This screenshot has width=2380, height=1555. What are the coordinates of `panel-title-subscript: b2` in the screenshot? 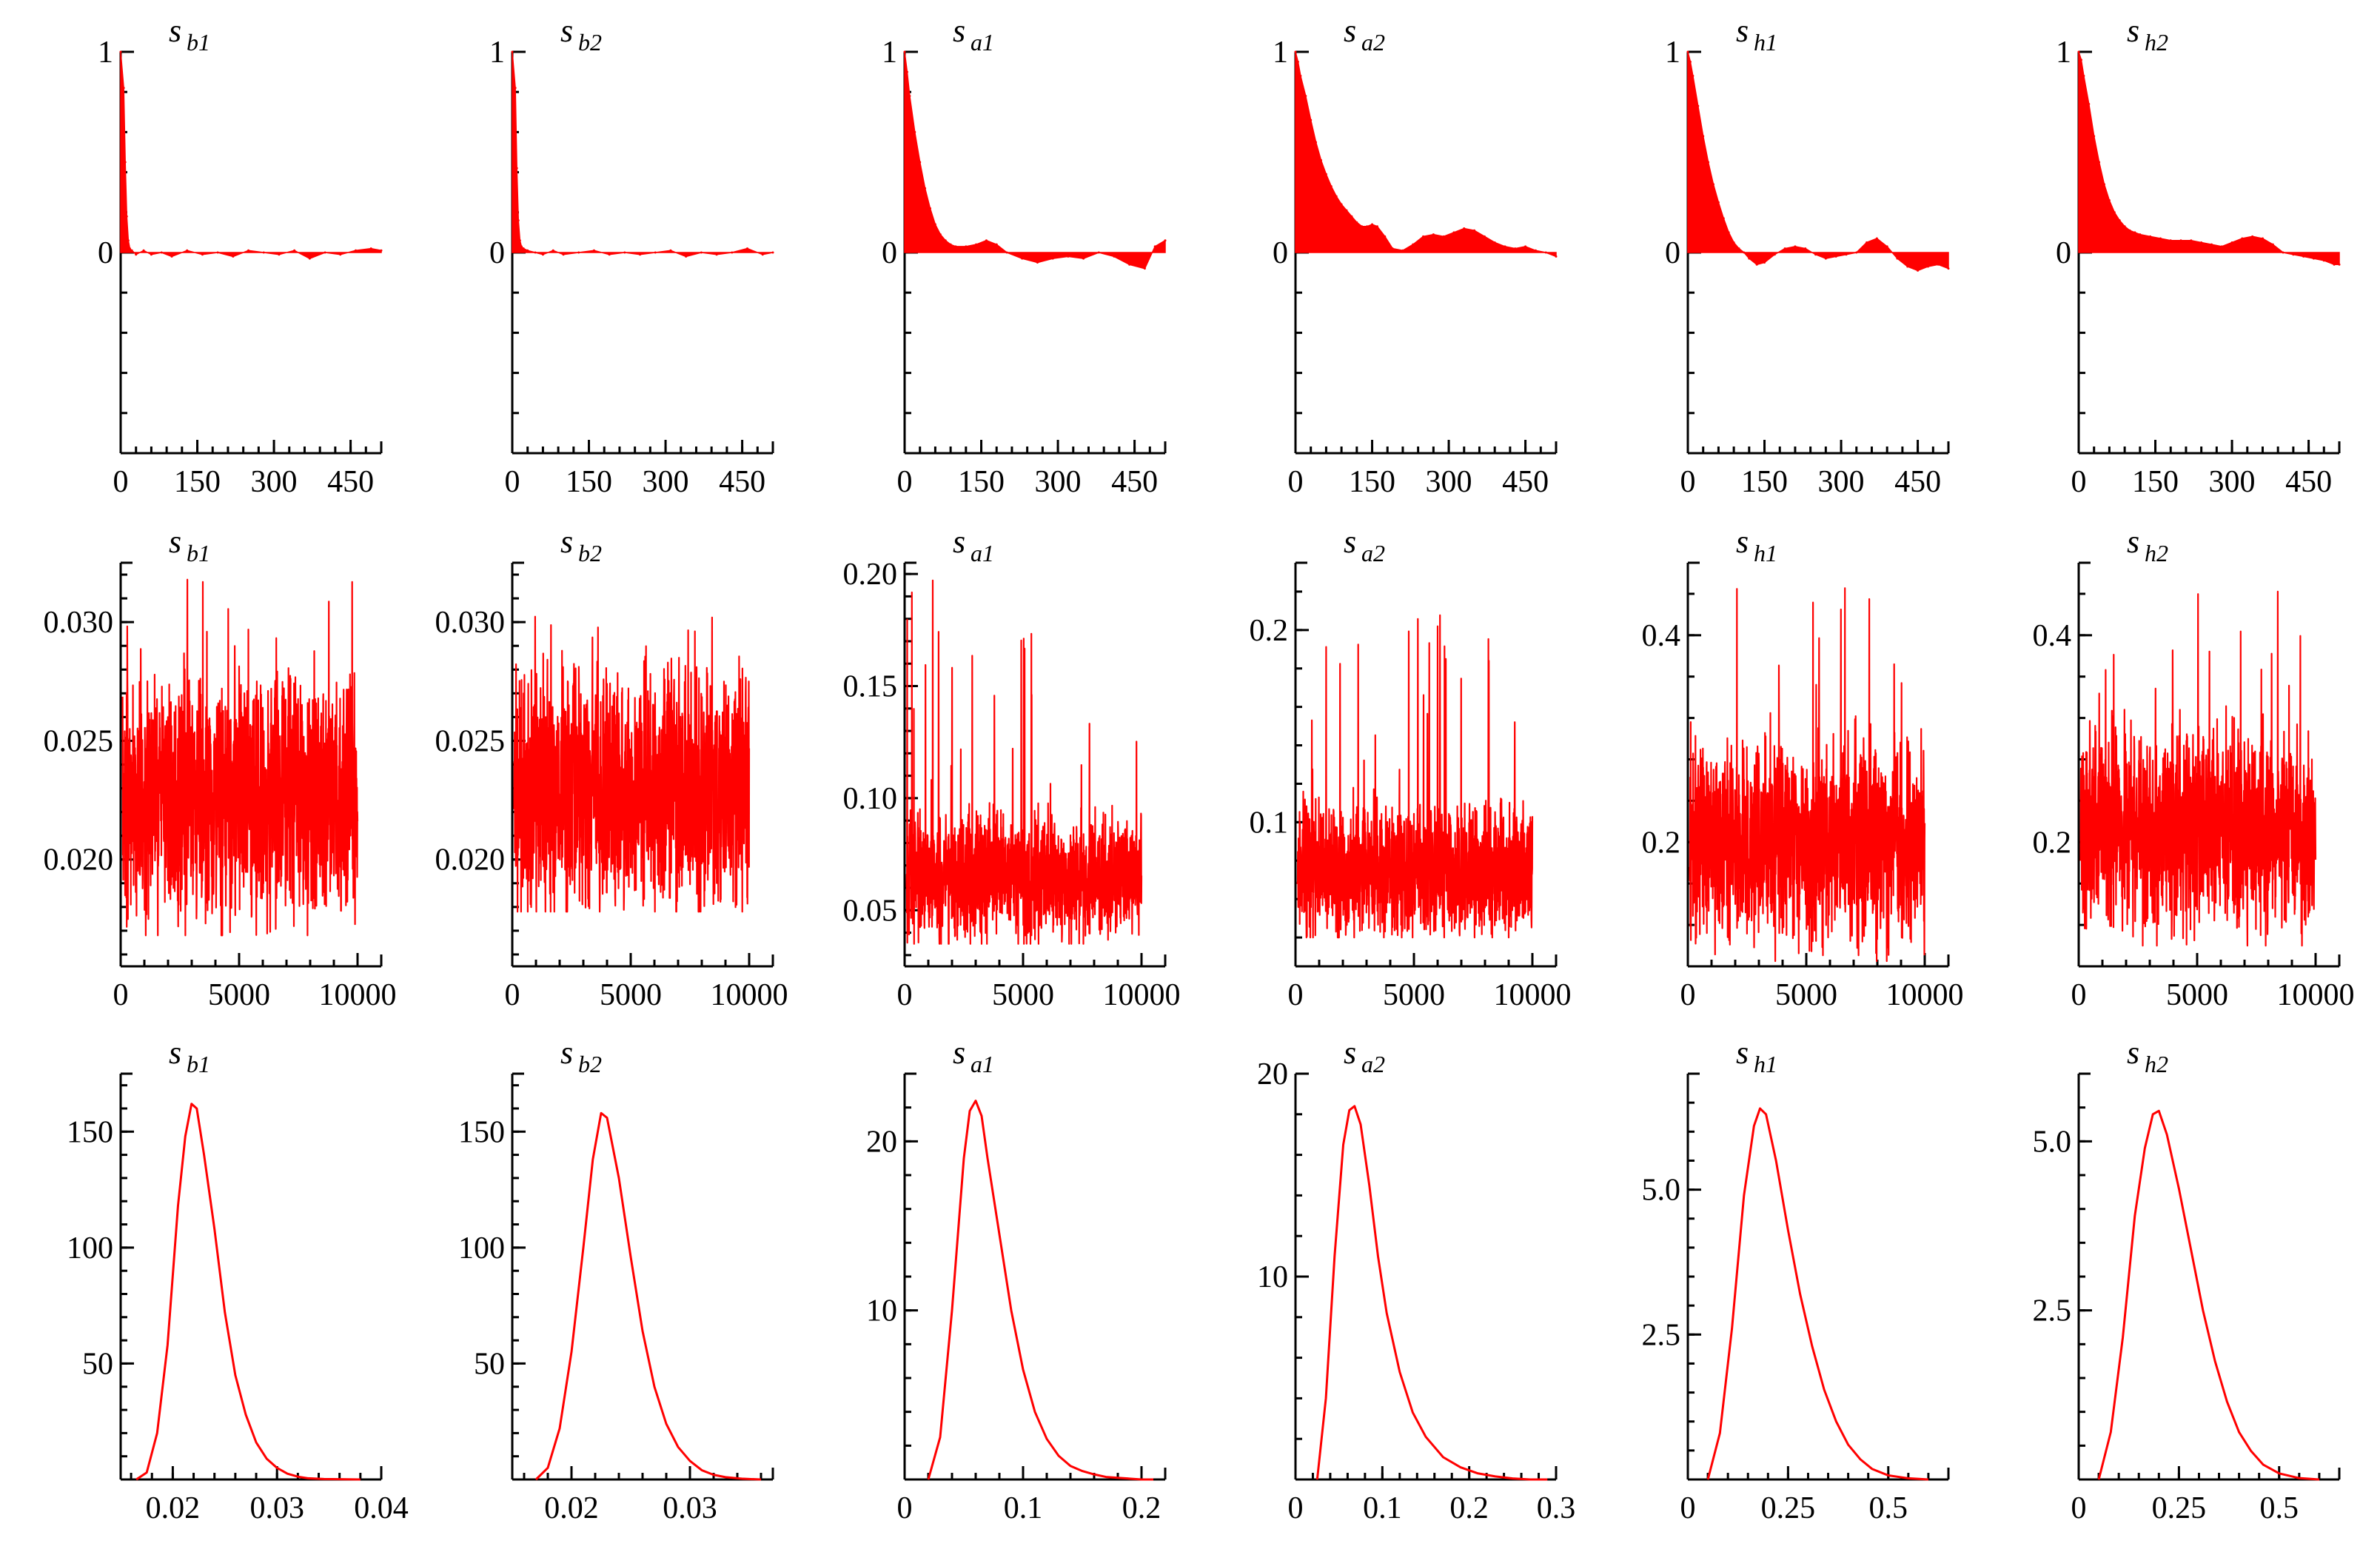 It's located at (590, 553).